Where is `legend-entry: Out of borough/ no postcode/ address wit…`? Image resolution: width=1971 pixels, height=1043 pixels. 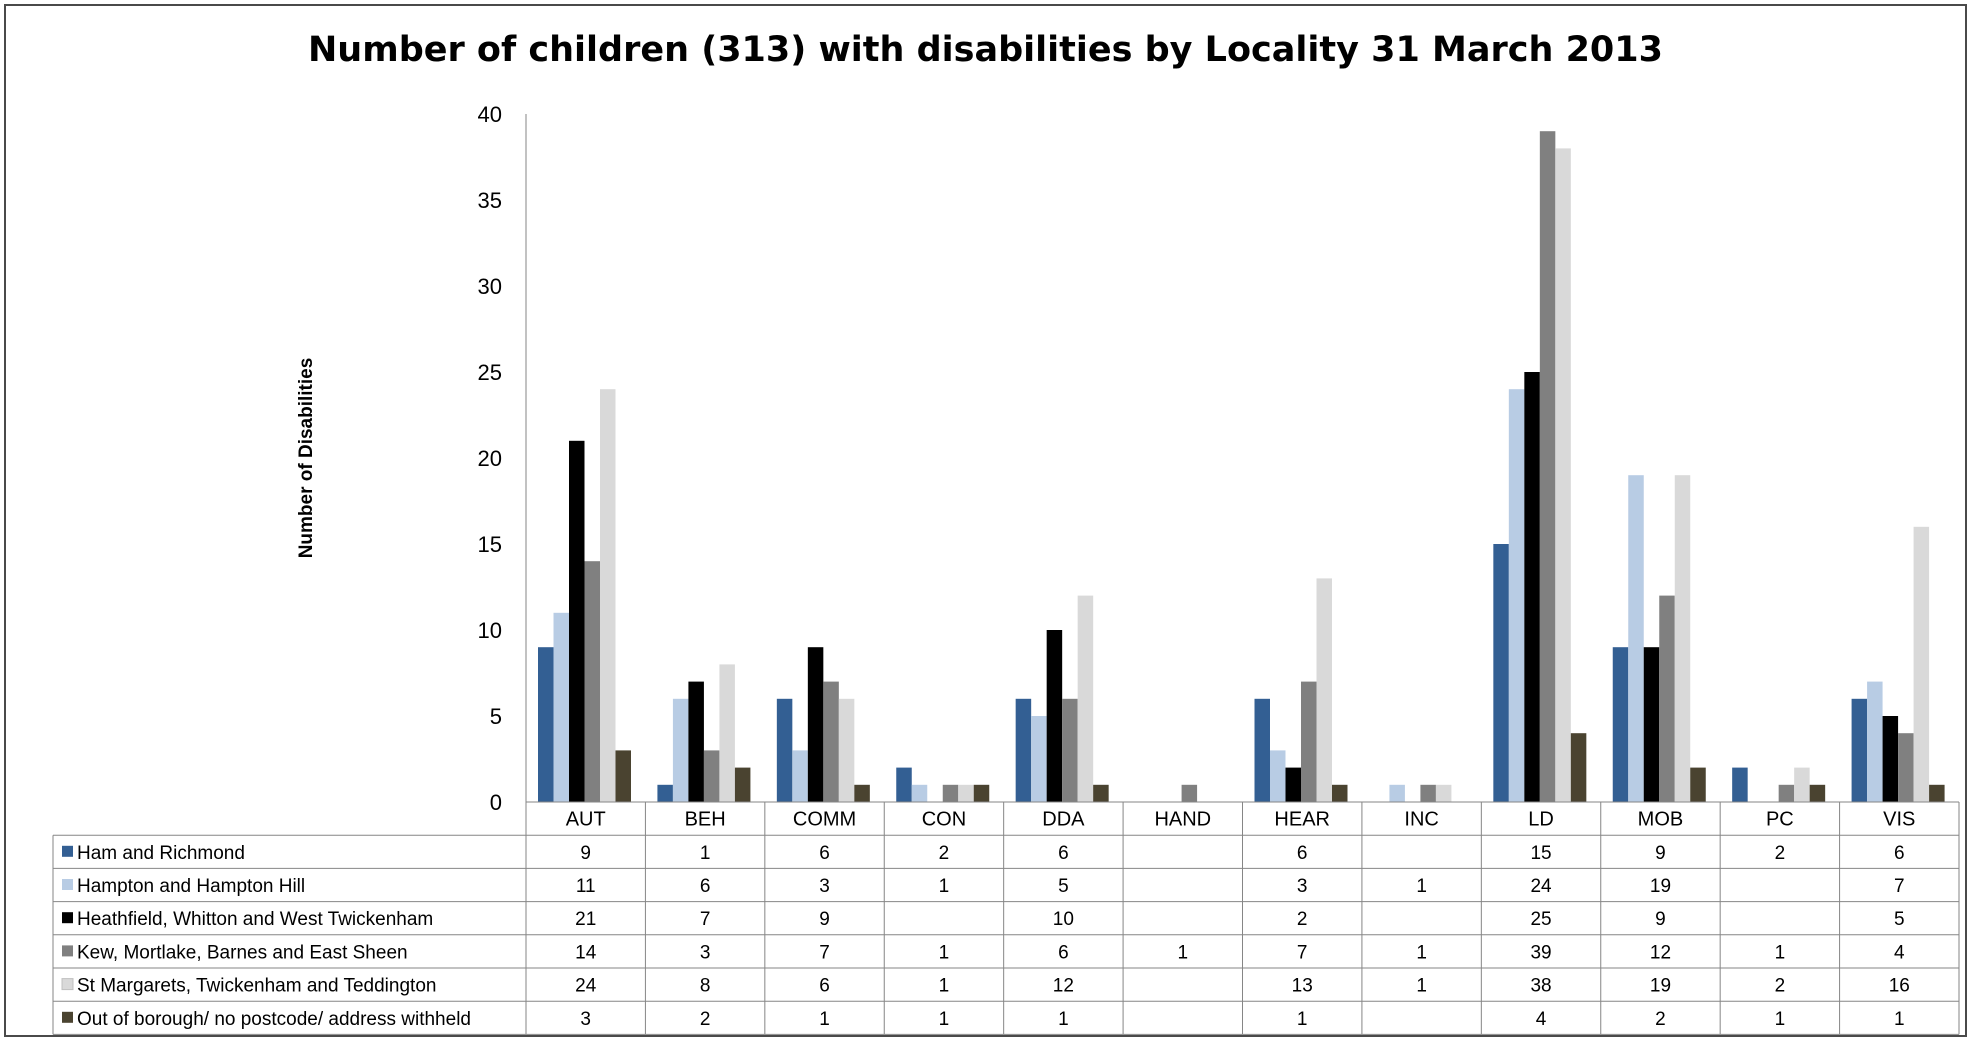
legend-entry: Out of borough/ no postcode/ address wit… is located at coordinates (274, 1019).